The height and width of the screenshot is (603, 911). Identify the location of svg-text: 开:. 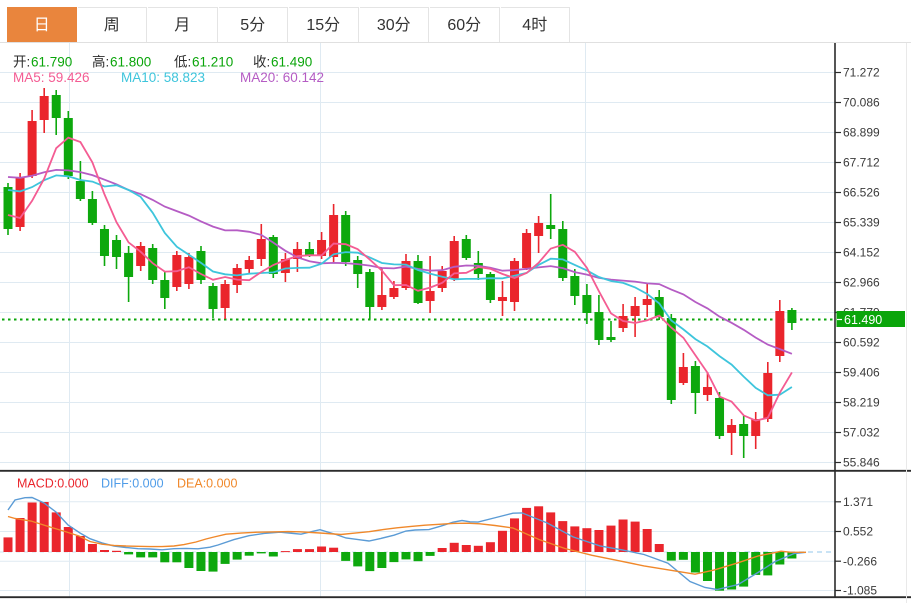
(21, 62).